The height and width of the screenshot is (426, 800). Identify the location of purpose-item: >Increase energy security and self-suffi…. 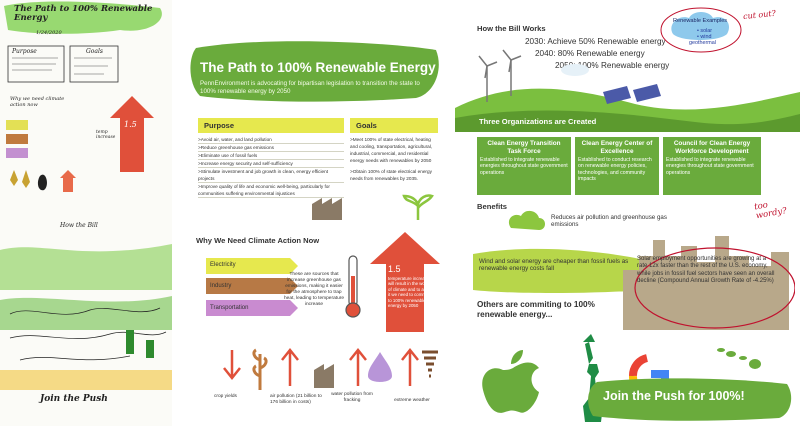
(271, 164).